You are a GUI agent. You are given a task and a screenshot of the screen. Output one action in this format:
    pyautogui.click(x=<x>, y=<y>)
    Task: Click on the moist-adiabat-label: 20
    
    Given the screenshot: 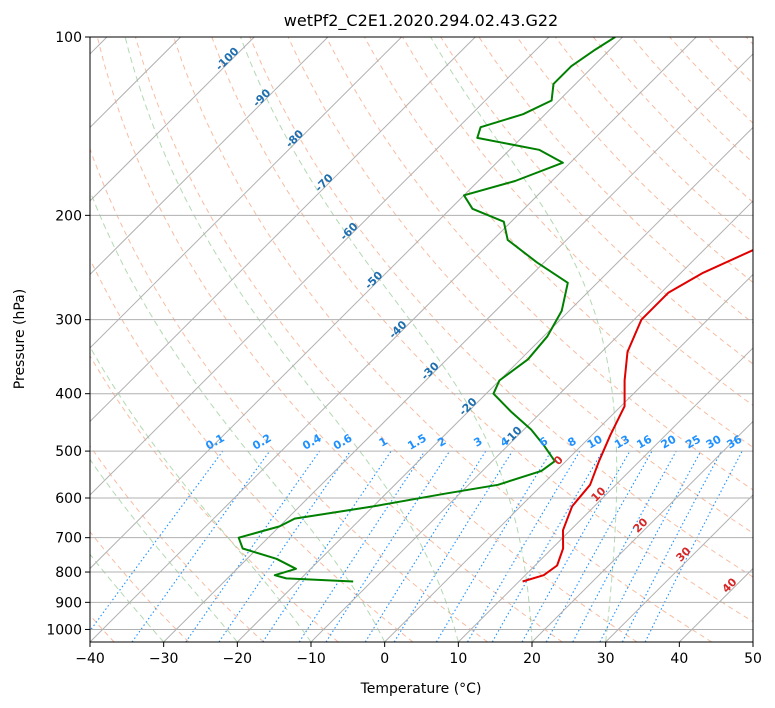 What is the action you would take?
    pyautogui.click(x=641, y=525)
    